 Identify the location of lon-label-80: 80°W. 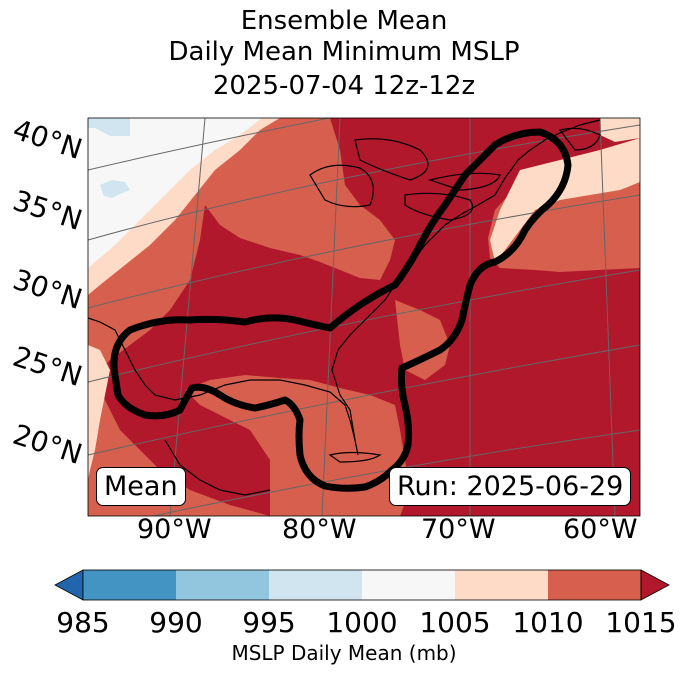
(319, 529).